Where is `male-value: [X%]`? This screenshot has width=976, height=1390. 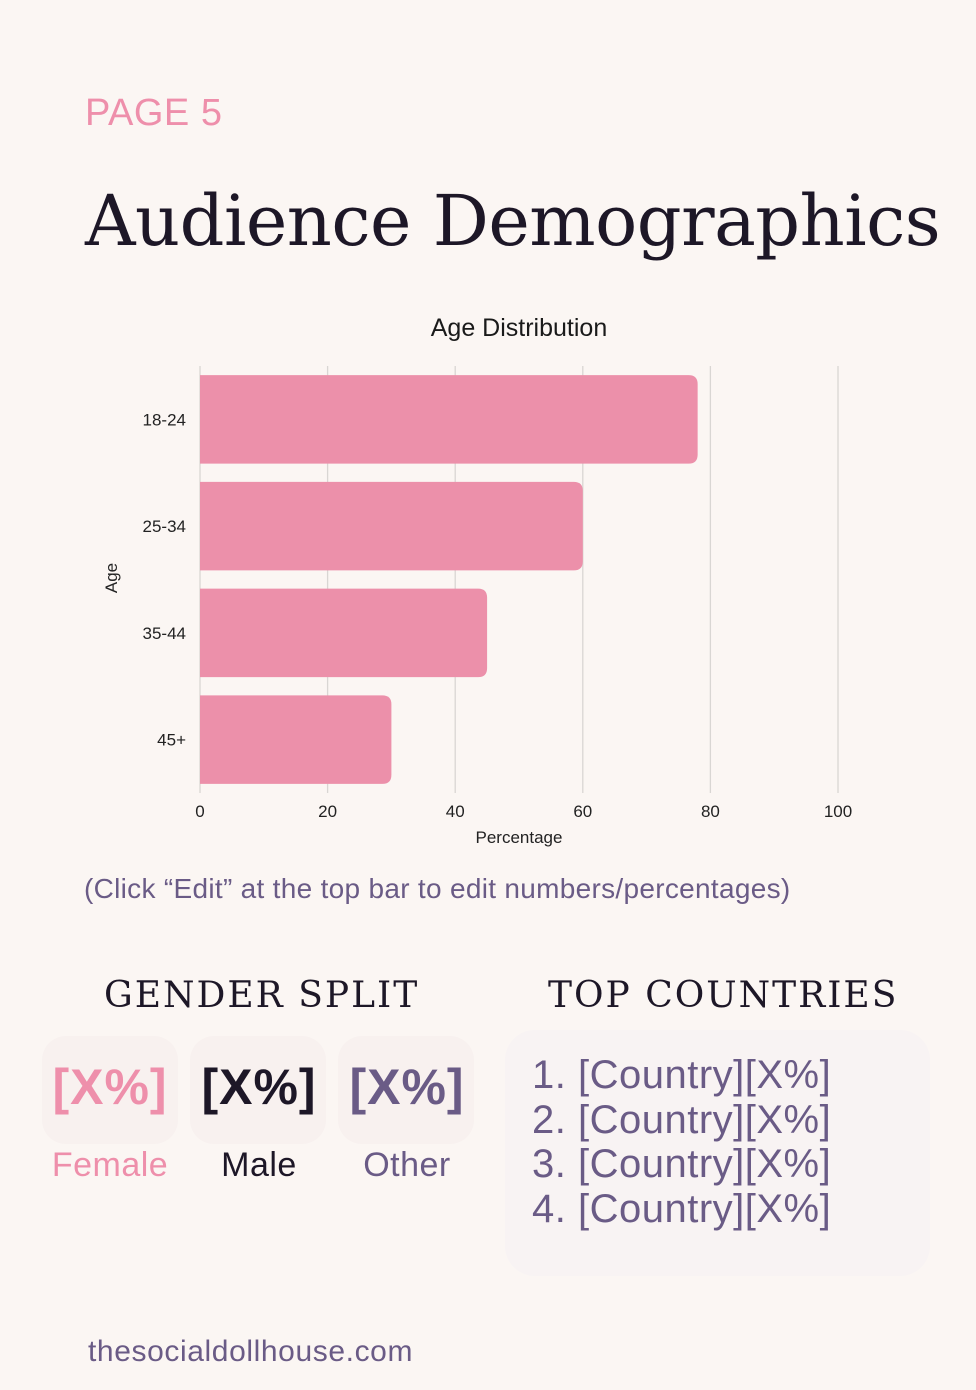 male-value: [X%] is located at coordinates (259, 1087).